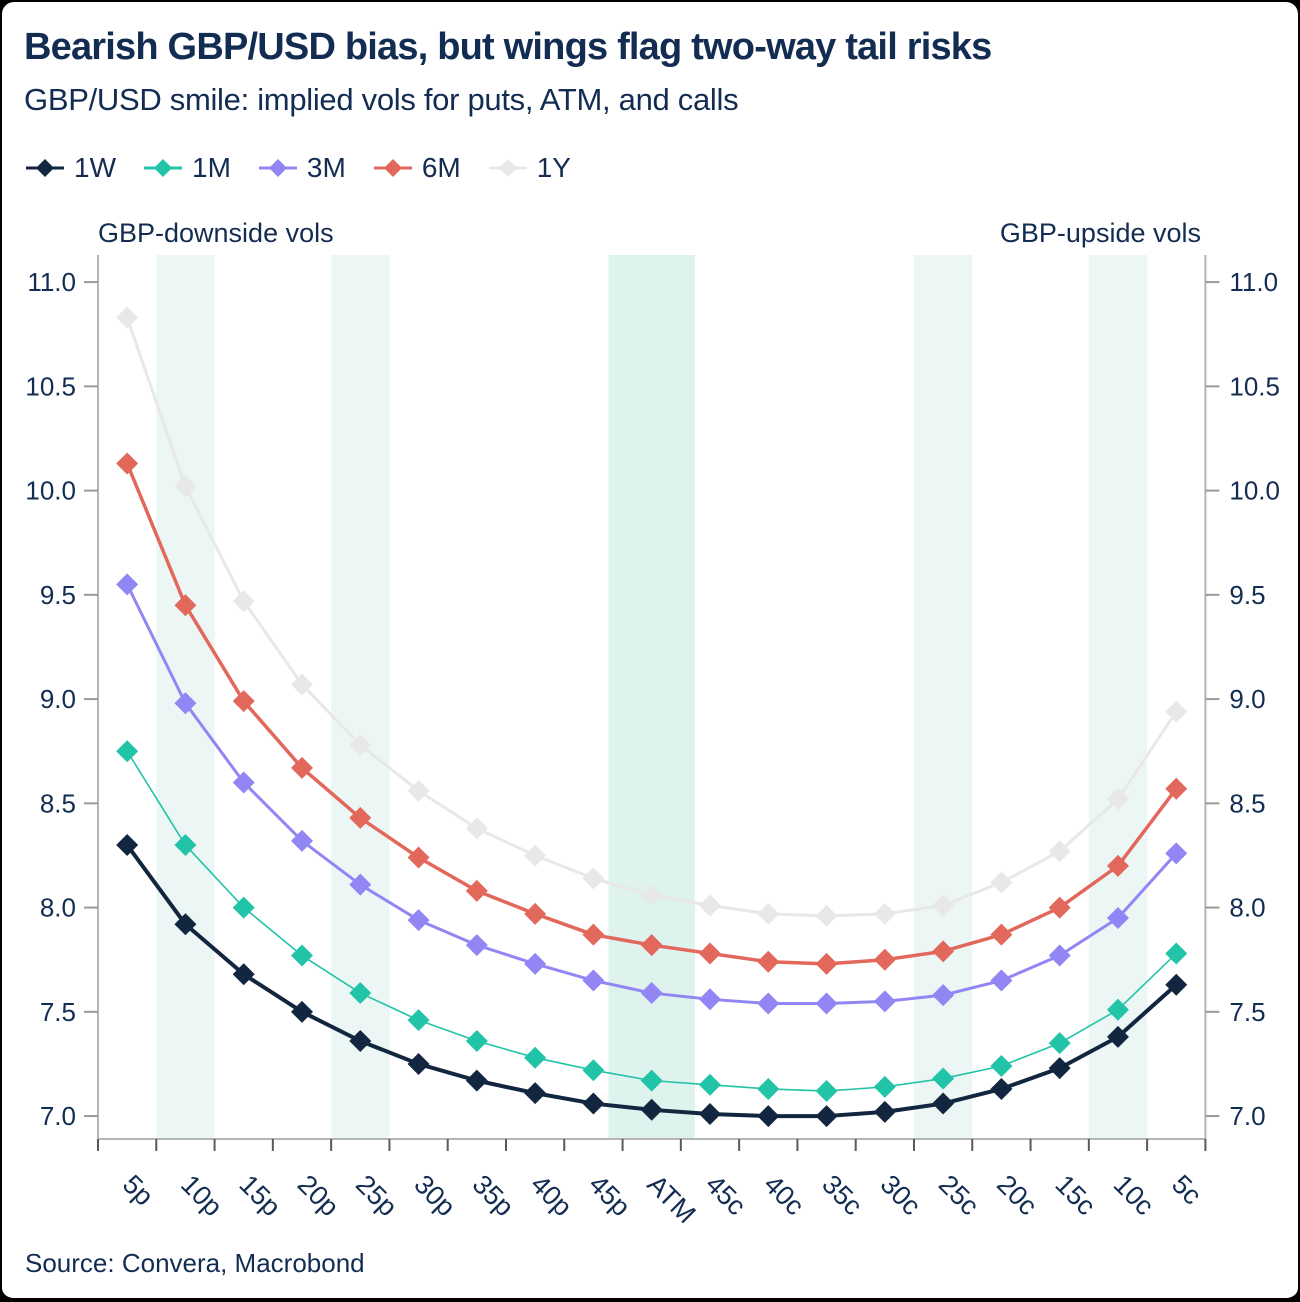 The image size is (1300, 1302). What do you see at coordinates (418, 790) in the screenshot?
I see `marker-1Y-30p` at bounding box center [418, 790].